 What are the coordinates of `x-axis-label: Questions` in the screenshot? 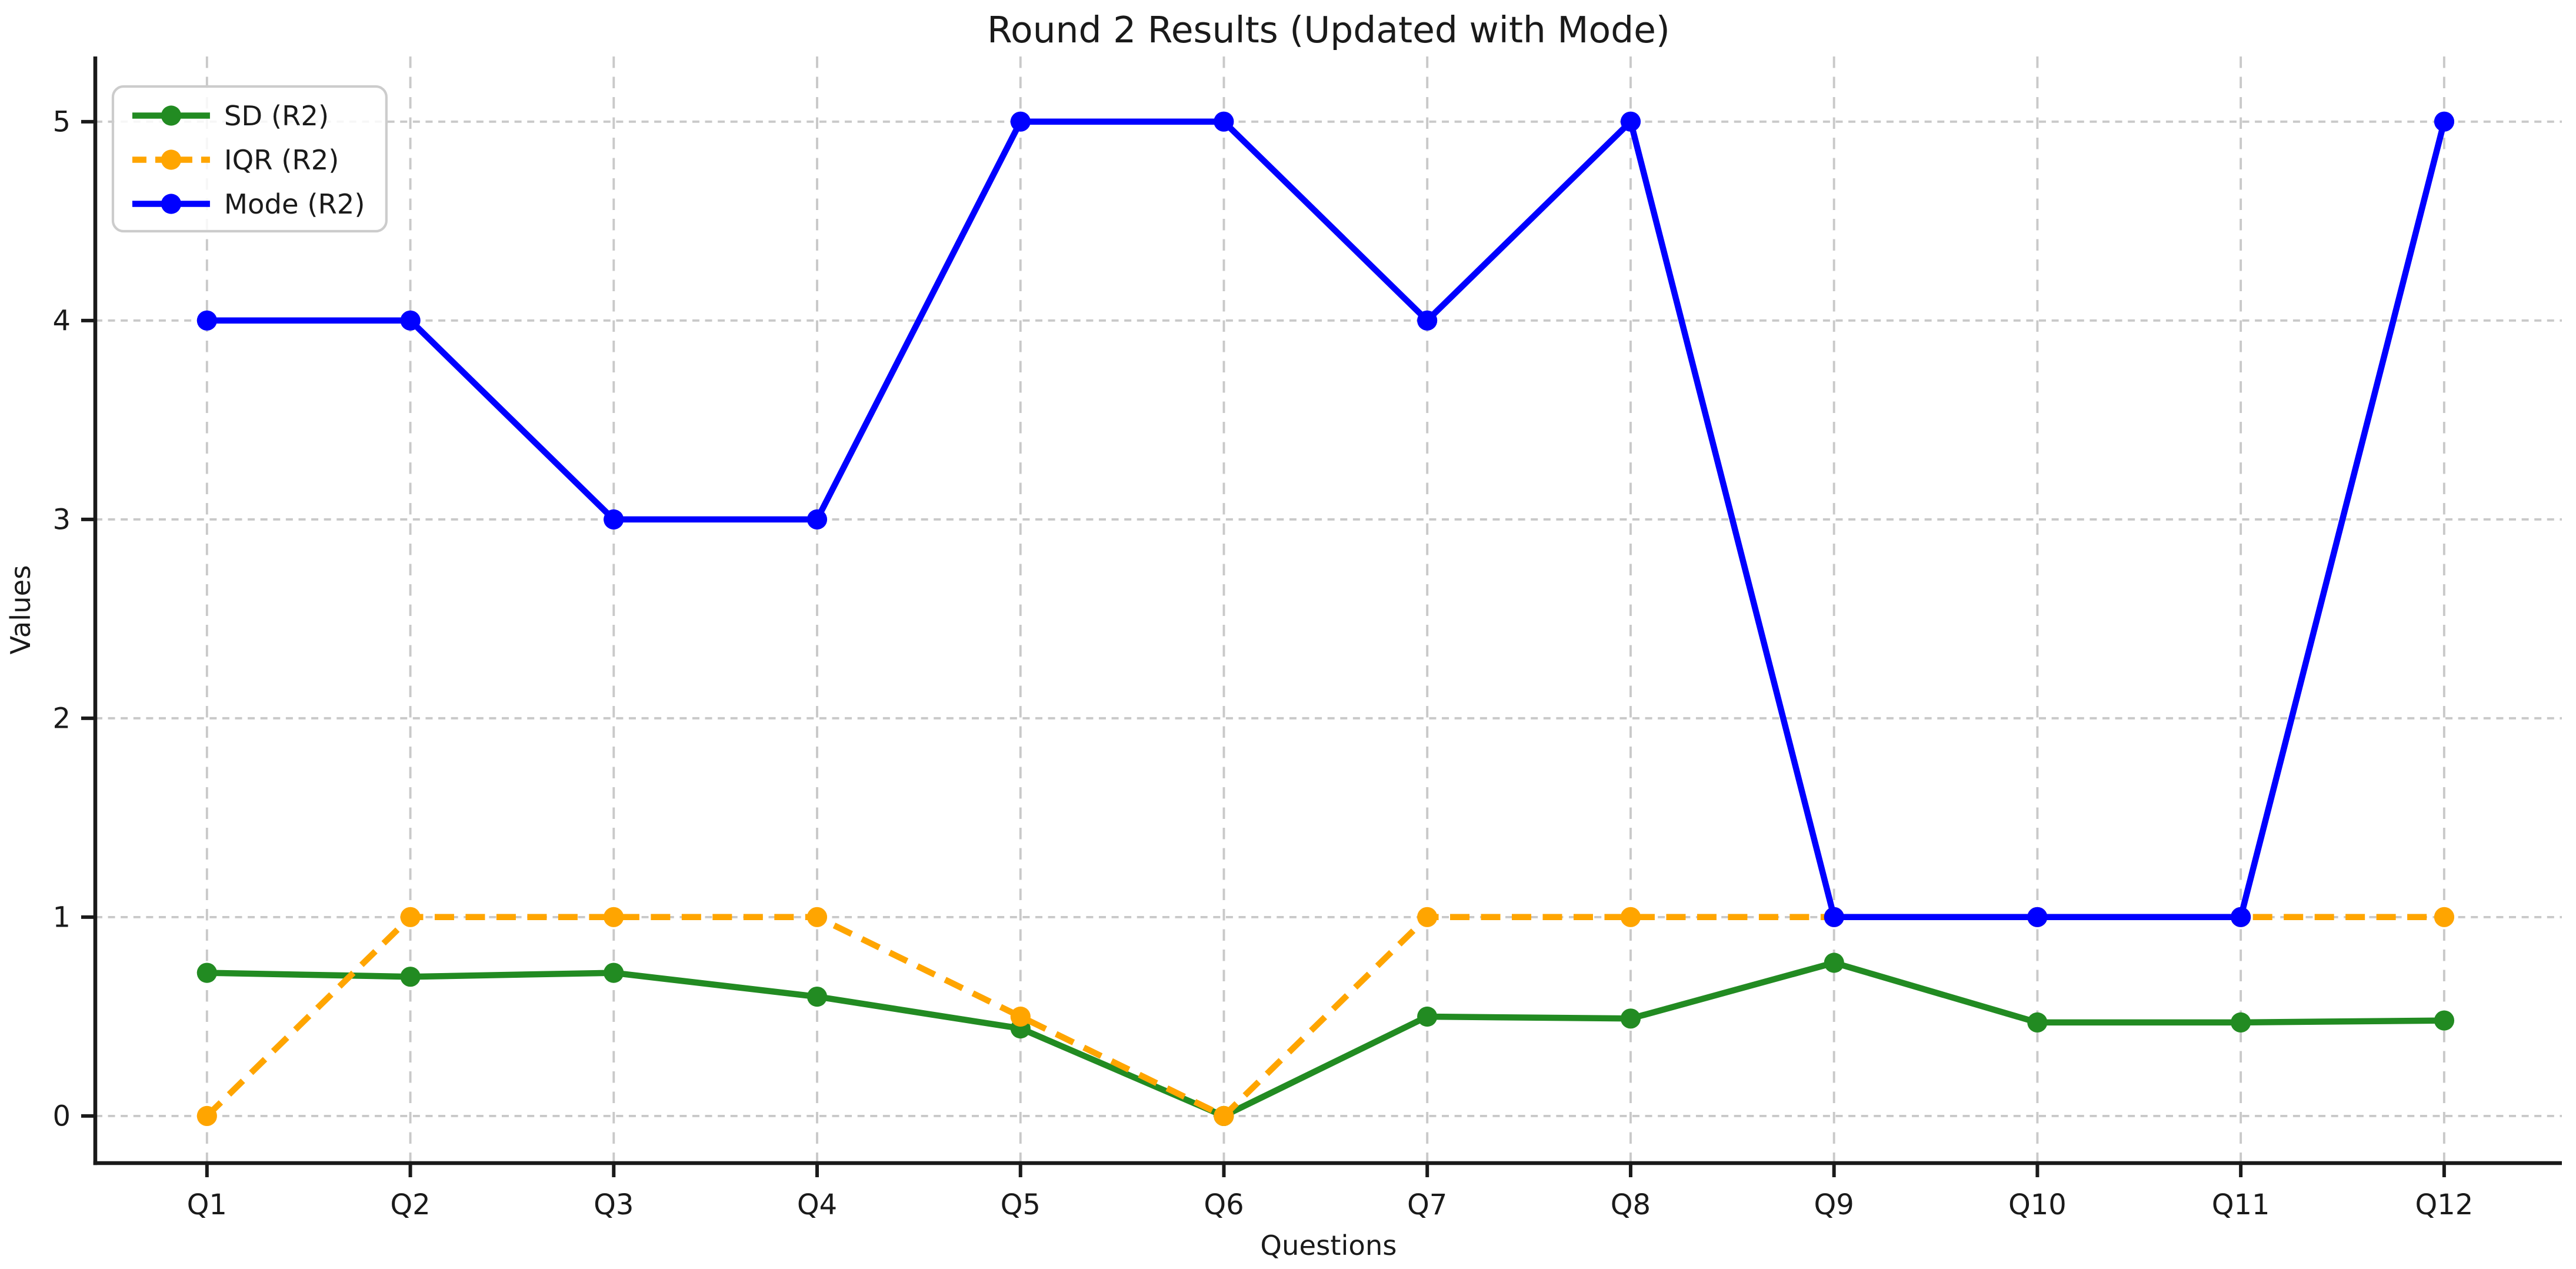 It's located at (1328, 1245).